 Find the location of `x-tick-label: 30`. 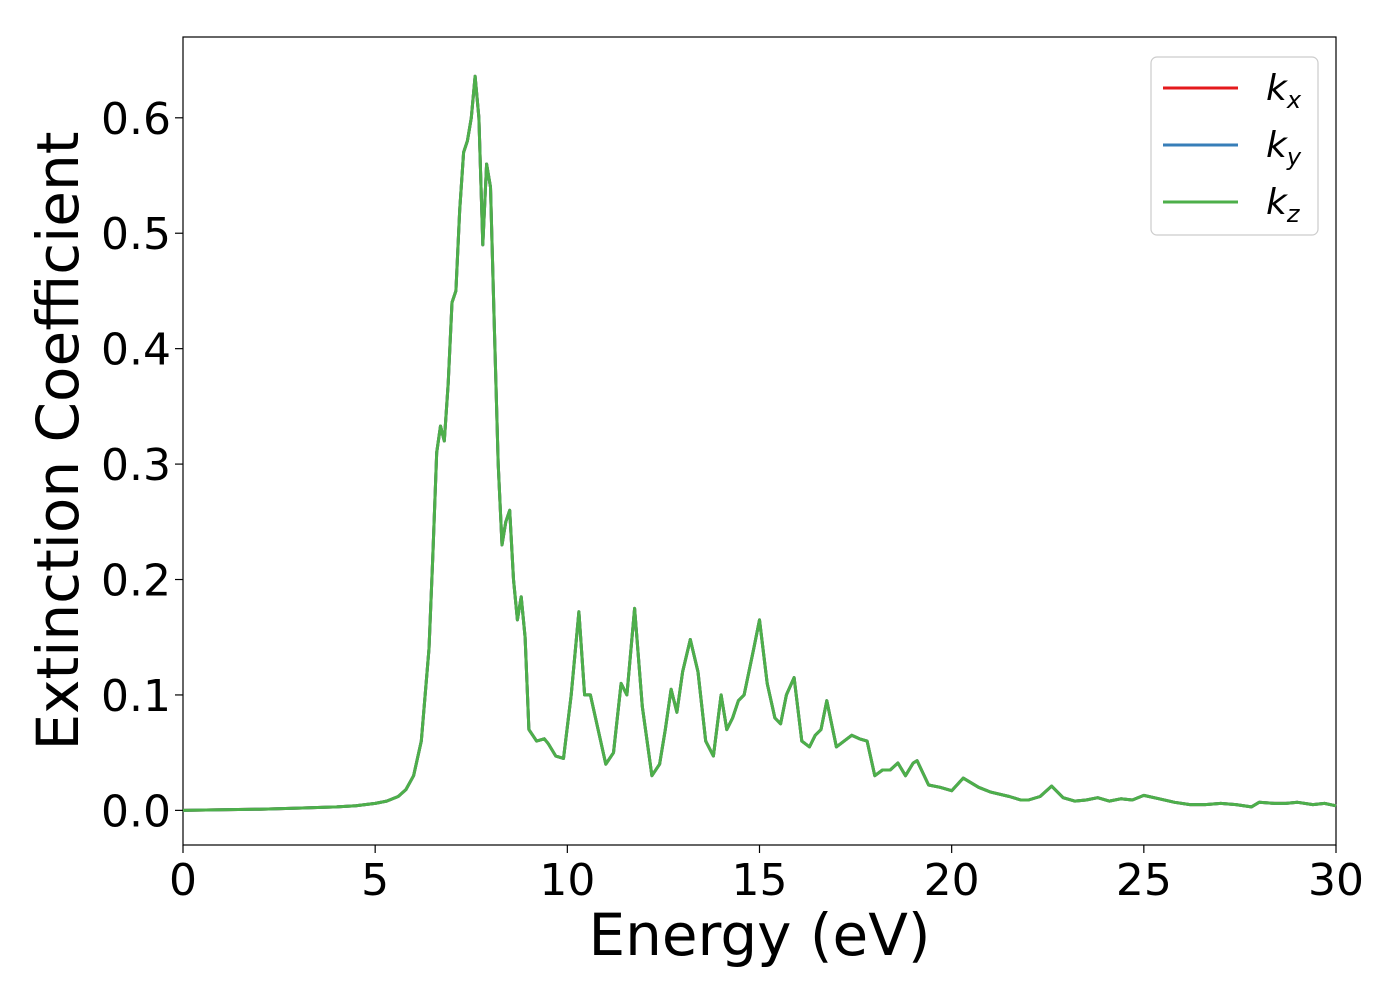

x-tick-label: 30 is located at coordinates (1336, 880).